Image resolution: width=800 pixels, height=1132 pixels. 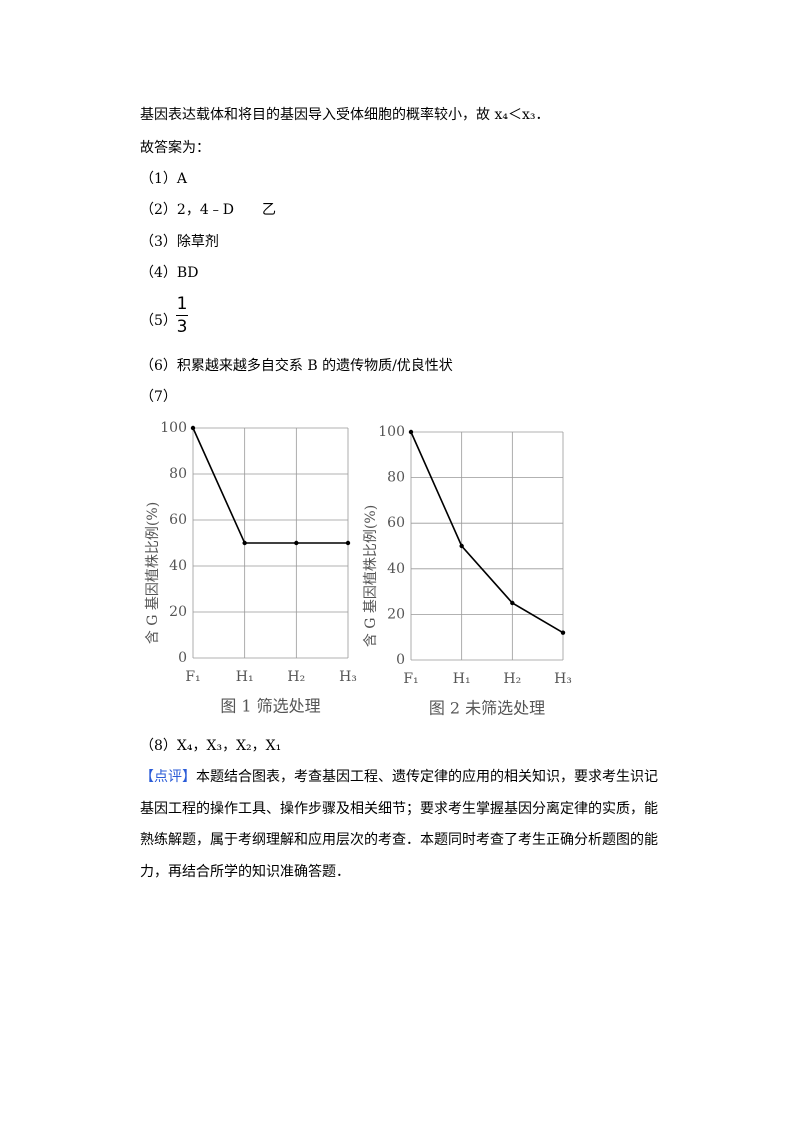 I want to click on answer-label: （5）, so click(x=158, y=321).